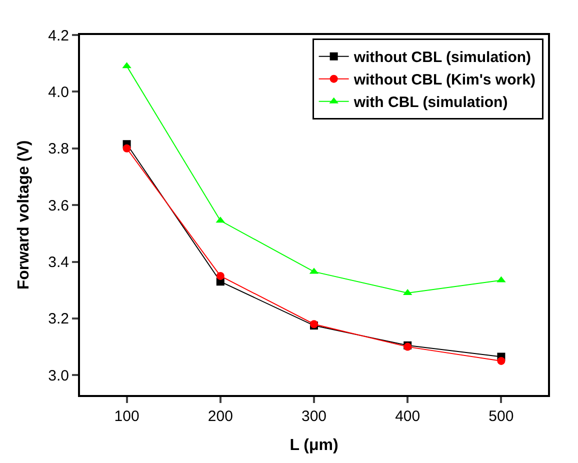 Image resolution: width=578 pixels, height=463 pixels. I want to click on y-tick-label: 3.2, so click(58, 319).